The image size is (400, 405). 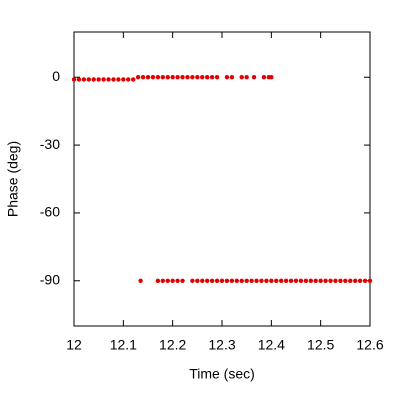 What do you see at coordinates (320, 345) in the screenshot?
I see `x-tick-label: 12.5` at bounding box center [320, 345].